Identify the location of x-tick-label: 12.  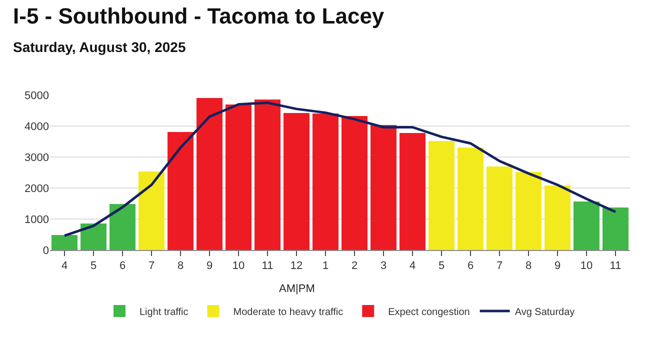
(296, 266).